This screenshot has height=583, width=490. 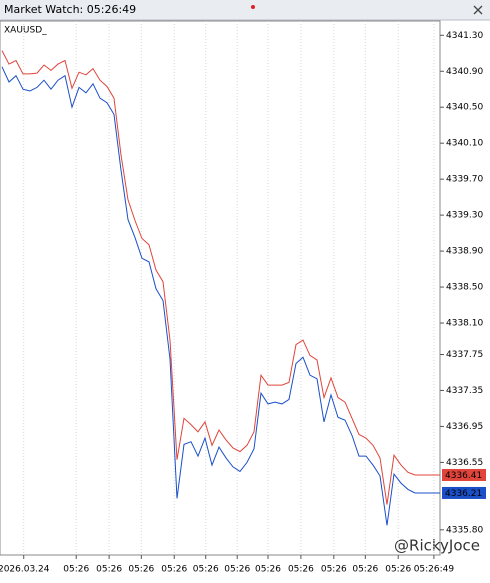 What do you see at coordinates (25, 570) in the screenshot?
I see `x-tick-label: 2026.03.24` at bounding box center [25, 570].